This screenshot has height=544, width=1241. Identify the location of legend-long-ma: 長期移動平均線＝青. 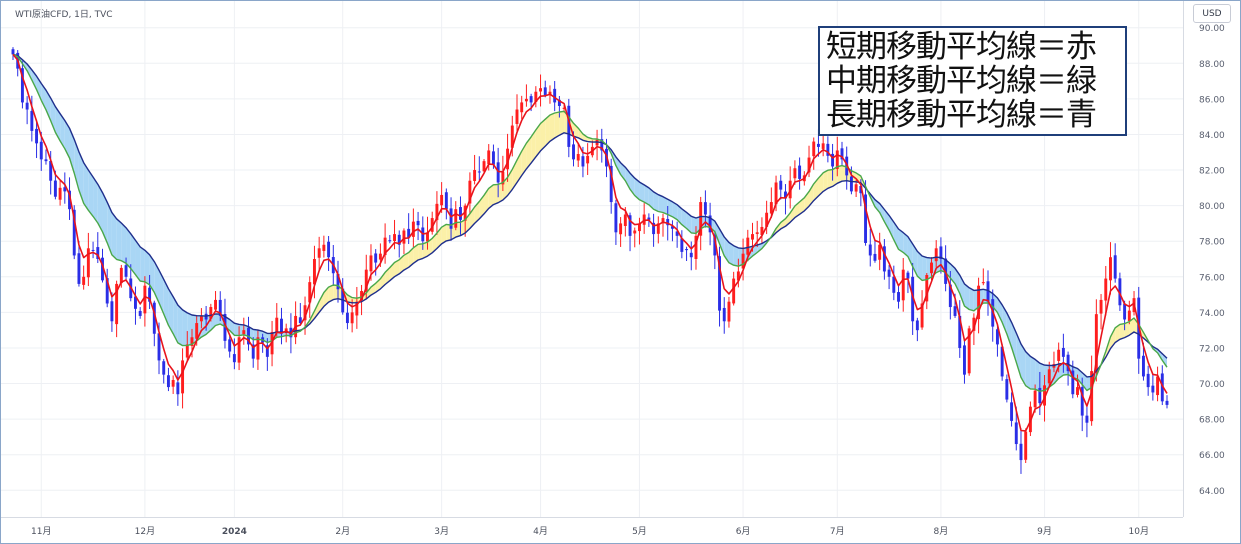
(961, 115).